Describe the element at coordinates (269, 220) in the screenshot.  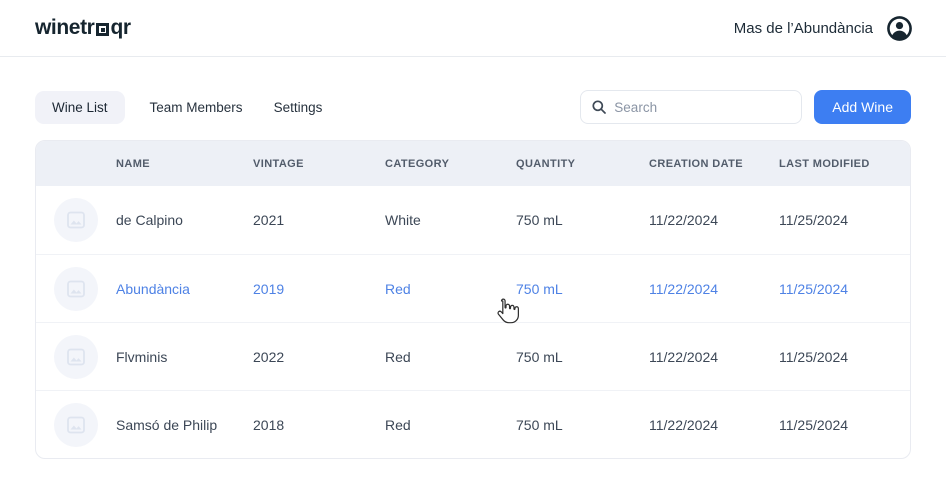
I see `cell-vintage: 2021` at that location.